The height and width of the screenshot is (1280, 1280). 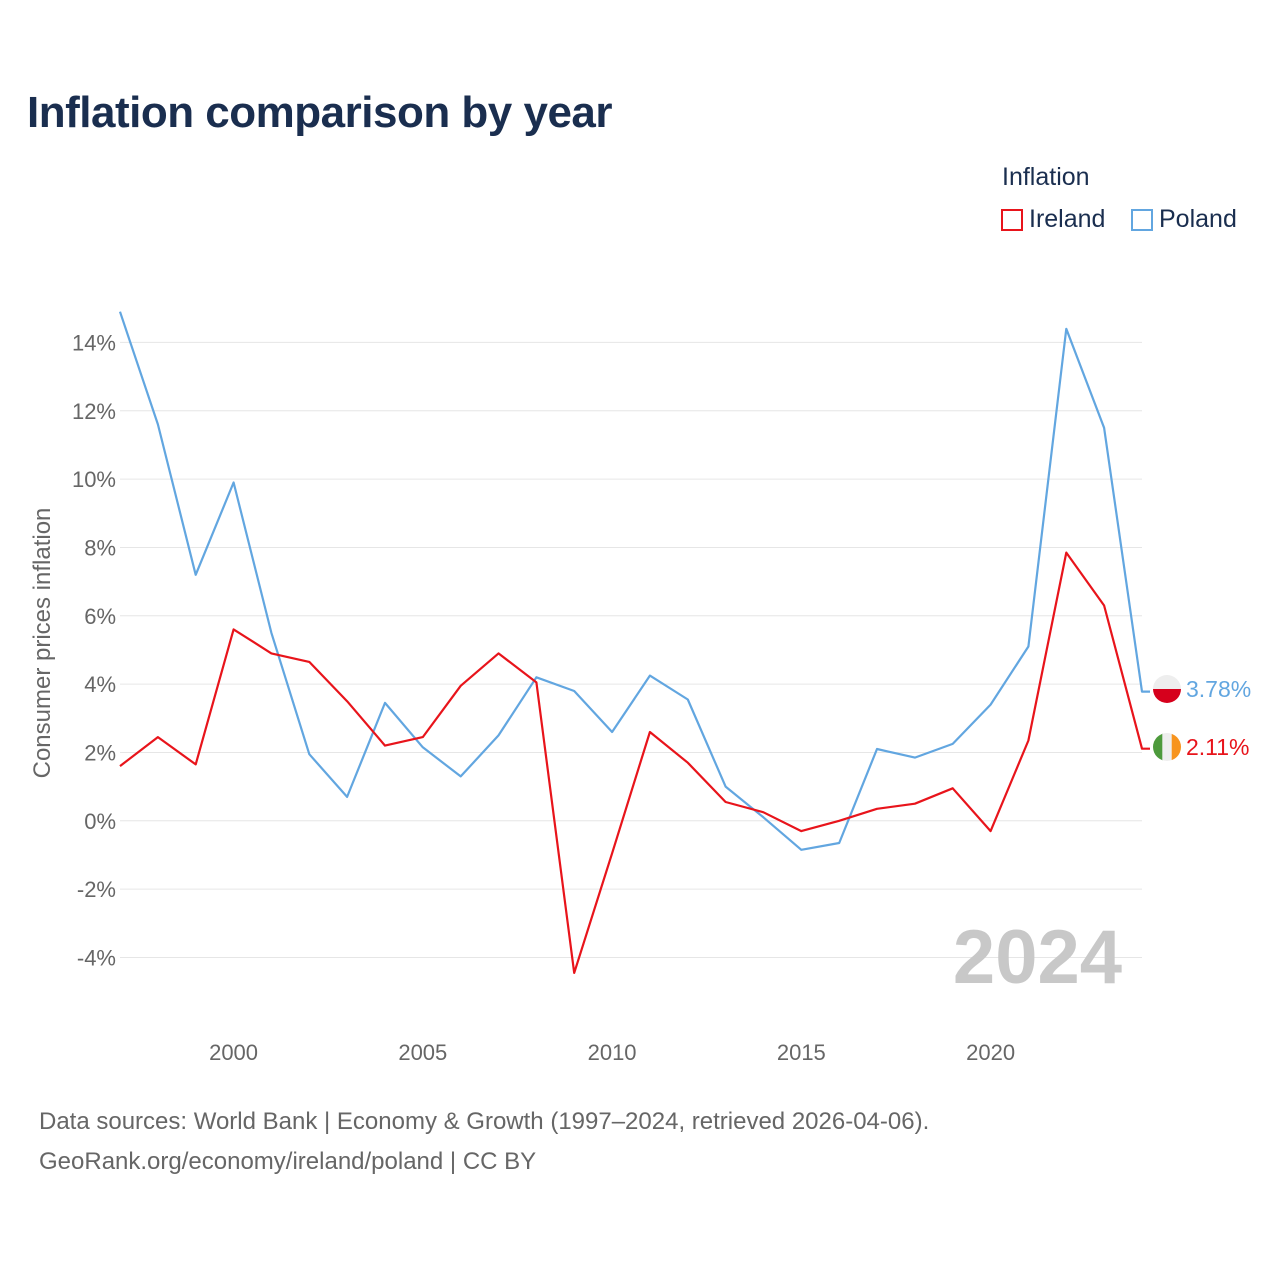 What do you see at coordinates (94, 342) in the screenshot?
I see `y-tick-label: 14%` at bounding box center [94, 342].